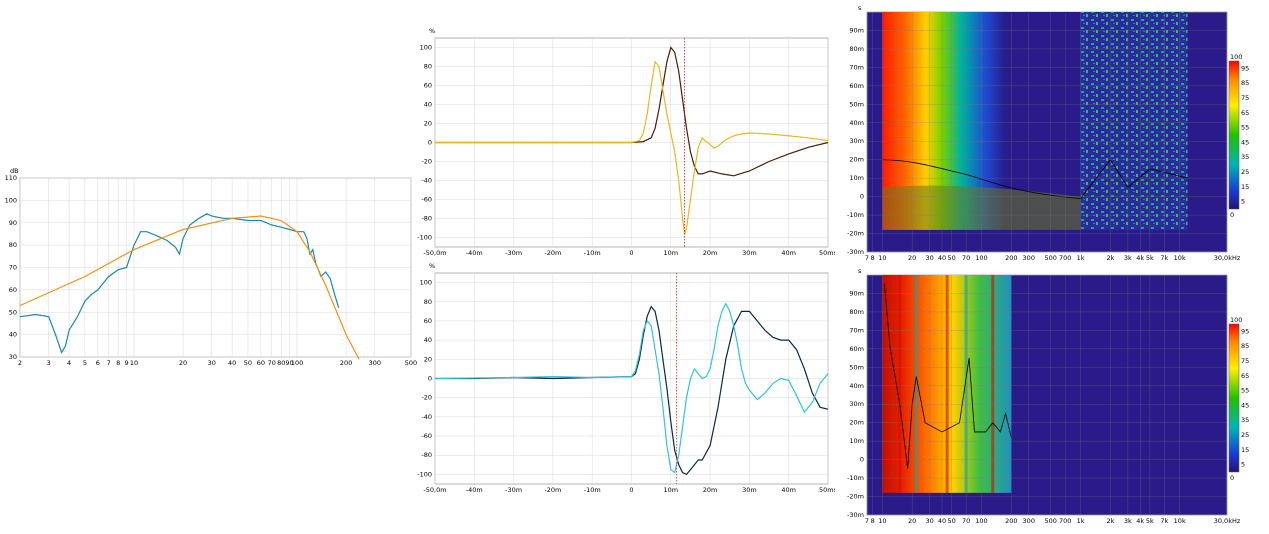  Describe the element at coordinates (126, 363) in the screenshot. I see `x-tick-label: 9` at that location.